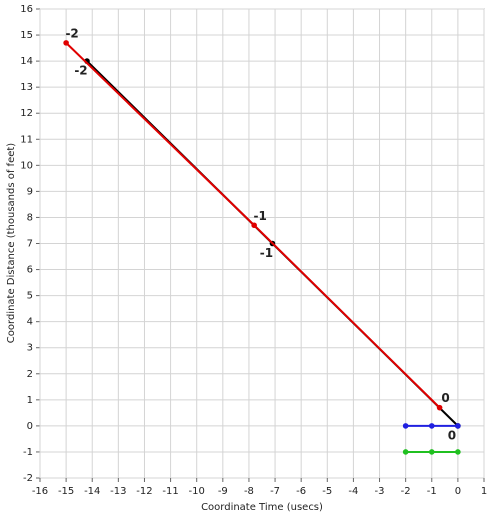  What do you see at coordinates (262, 507) in the screenshot?
I see `x-axis-title: Coordinate Time (usecs)` at bounding box center [262, 507].